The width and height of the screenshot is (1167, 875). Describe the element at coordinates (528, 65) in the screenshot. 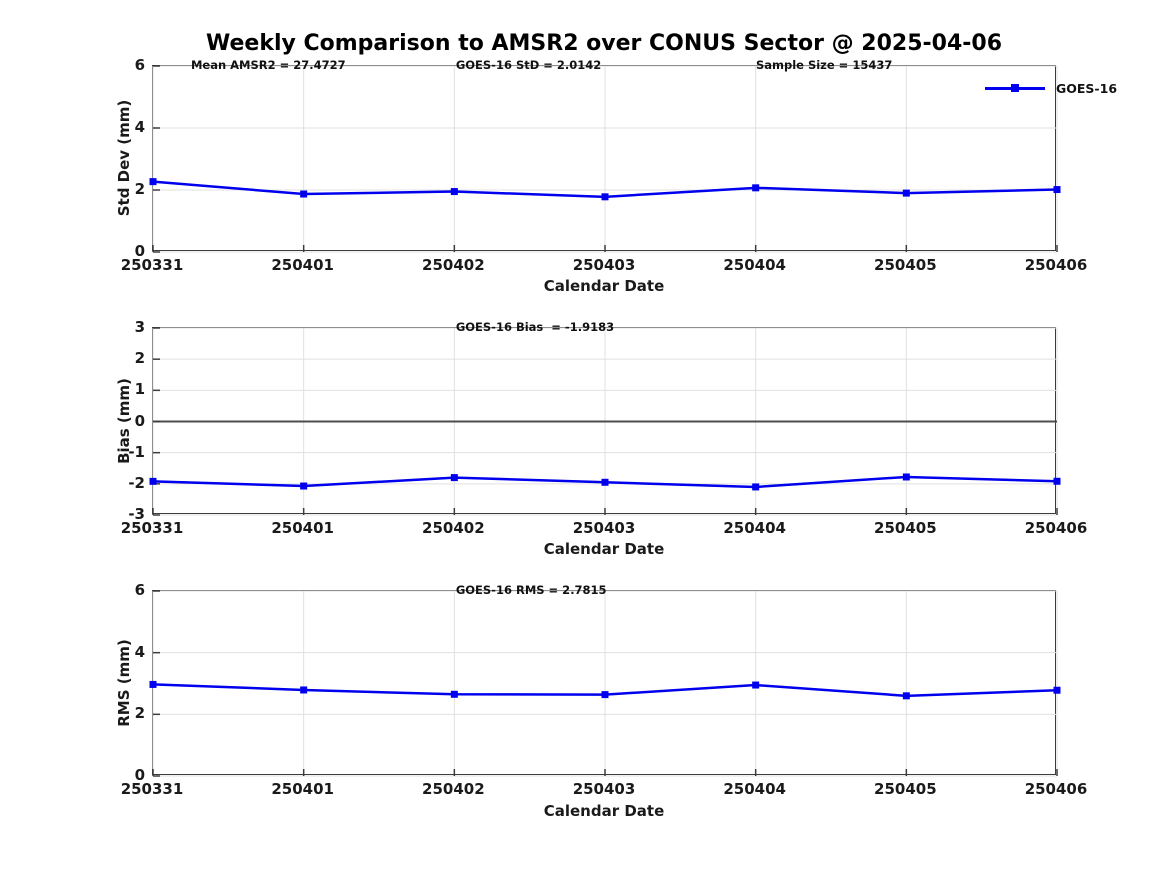

I see `annotation: GOES-16 StD = 2.0142` at that location.